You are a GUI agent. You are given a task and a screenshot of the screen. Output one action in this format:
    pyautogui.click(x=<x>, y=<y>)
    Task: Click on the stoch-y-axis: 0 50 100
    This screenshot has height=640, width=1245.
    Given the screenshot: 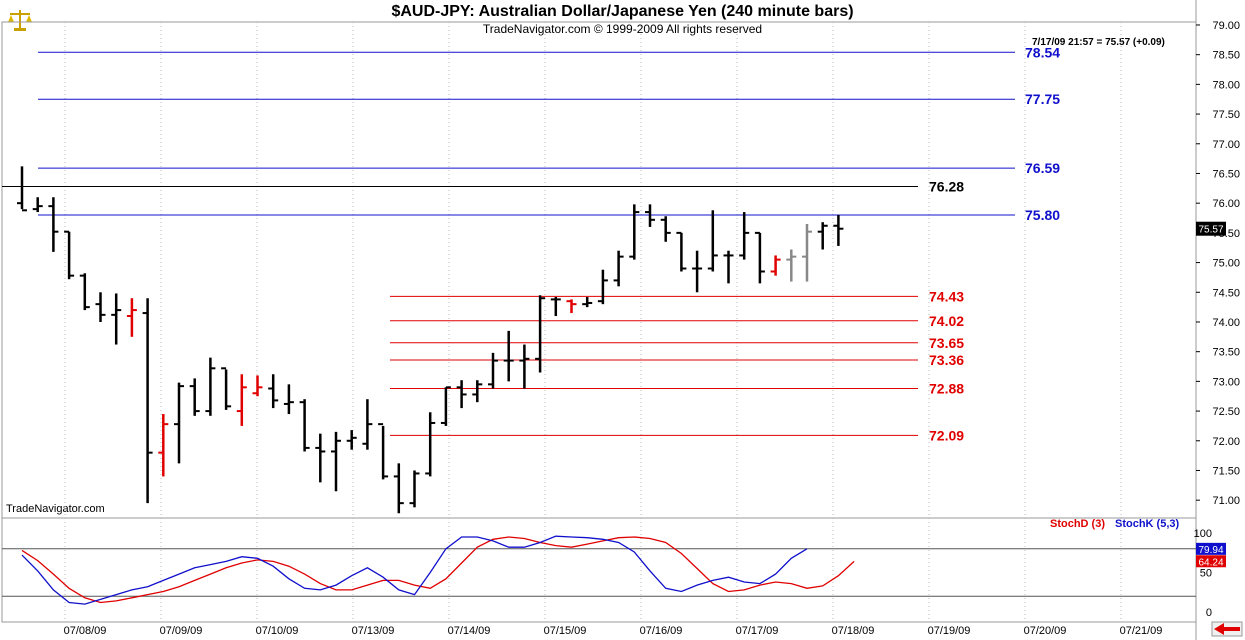 What is the action you would take?
    pyautogui.click(x=1203, y=573)
    